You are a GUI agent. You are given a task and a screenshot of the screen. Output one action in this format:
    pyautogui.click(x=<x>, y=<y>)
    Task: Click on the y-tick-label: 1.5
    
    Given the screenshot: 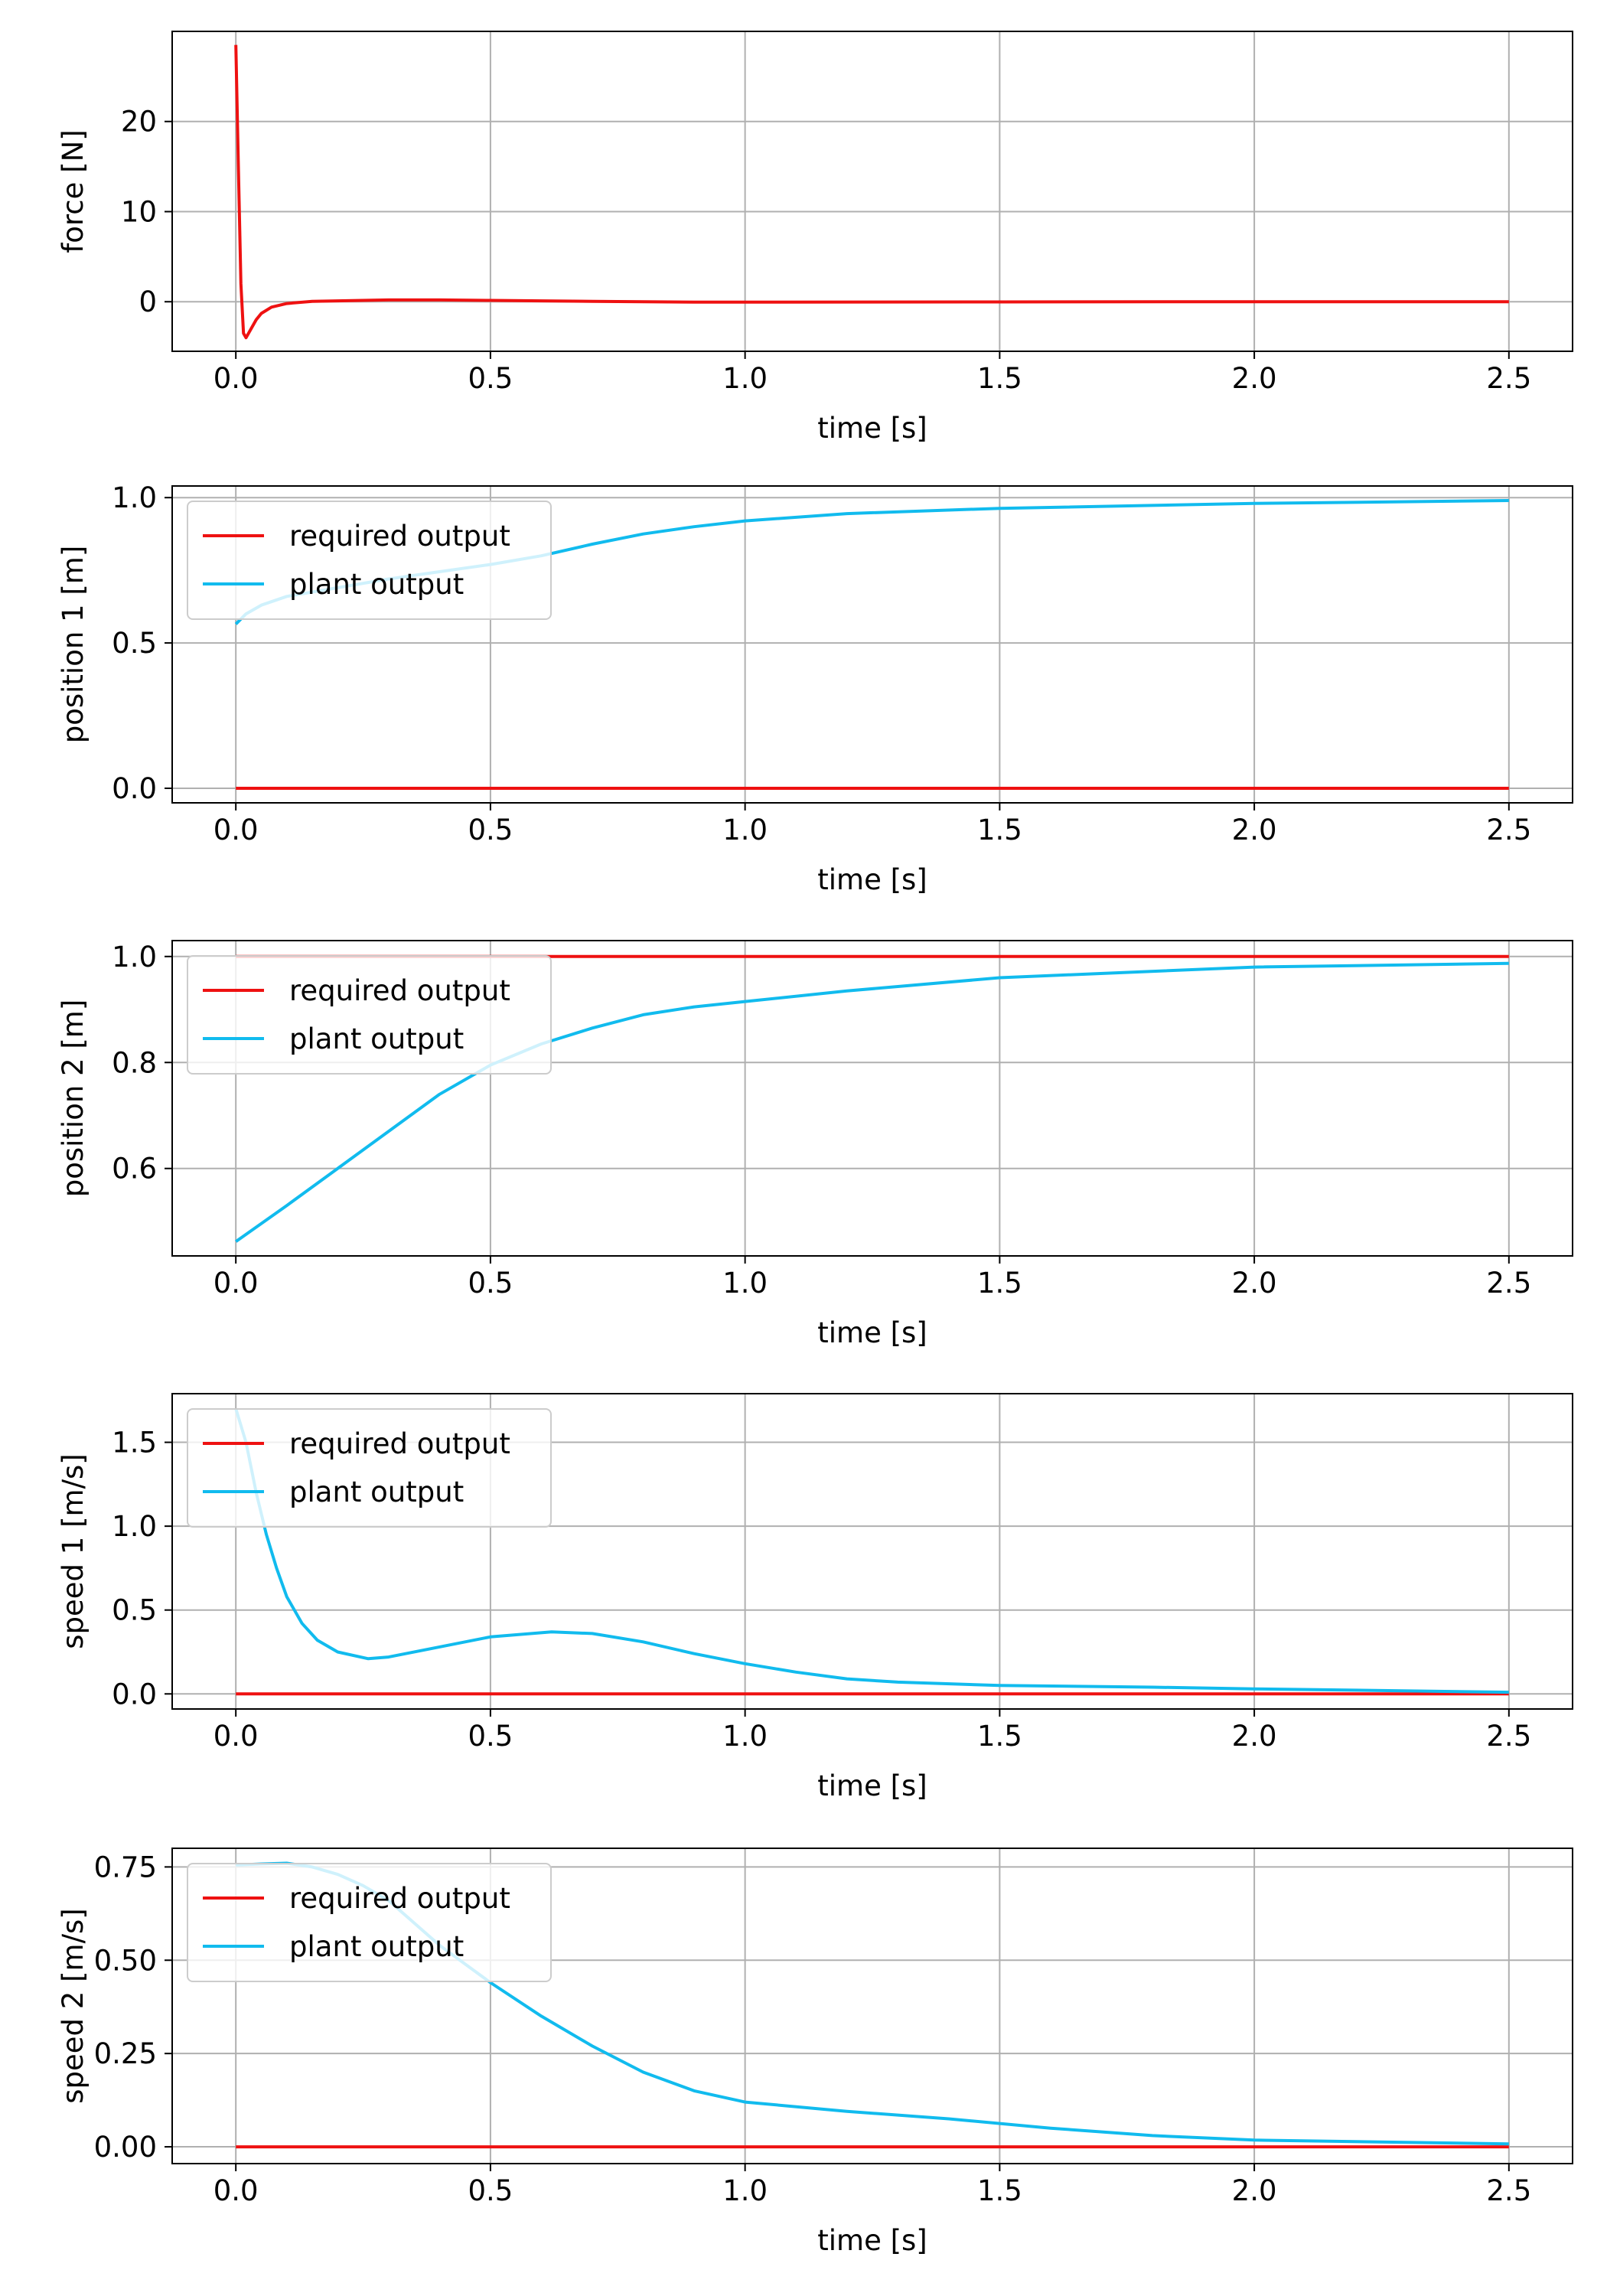 What is the action you would take?
    pyautogui.click(x=134, y=1443)
    